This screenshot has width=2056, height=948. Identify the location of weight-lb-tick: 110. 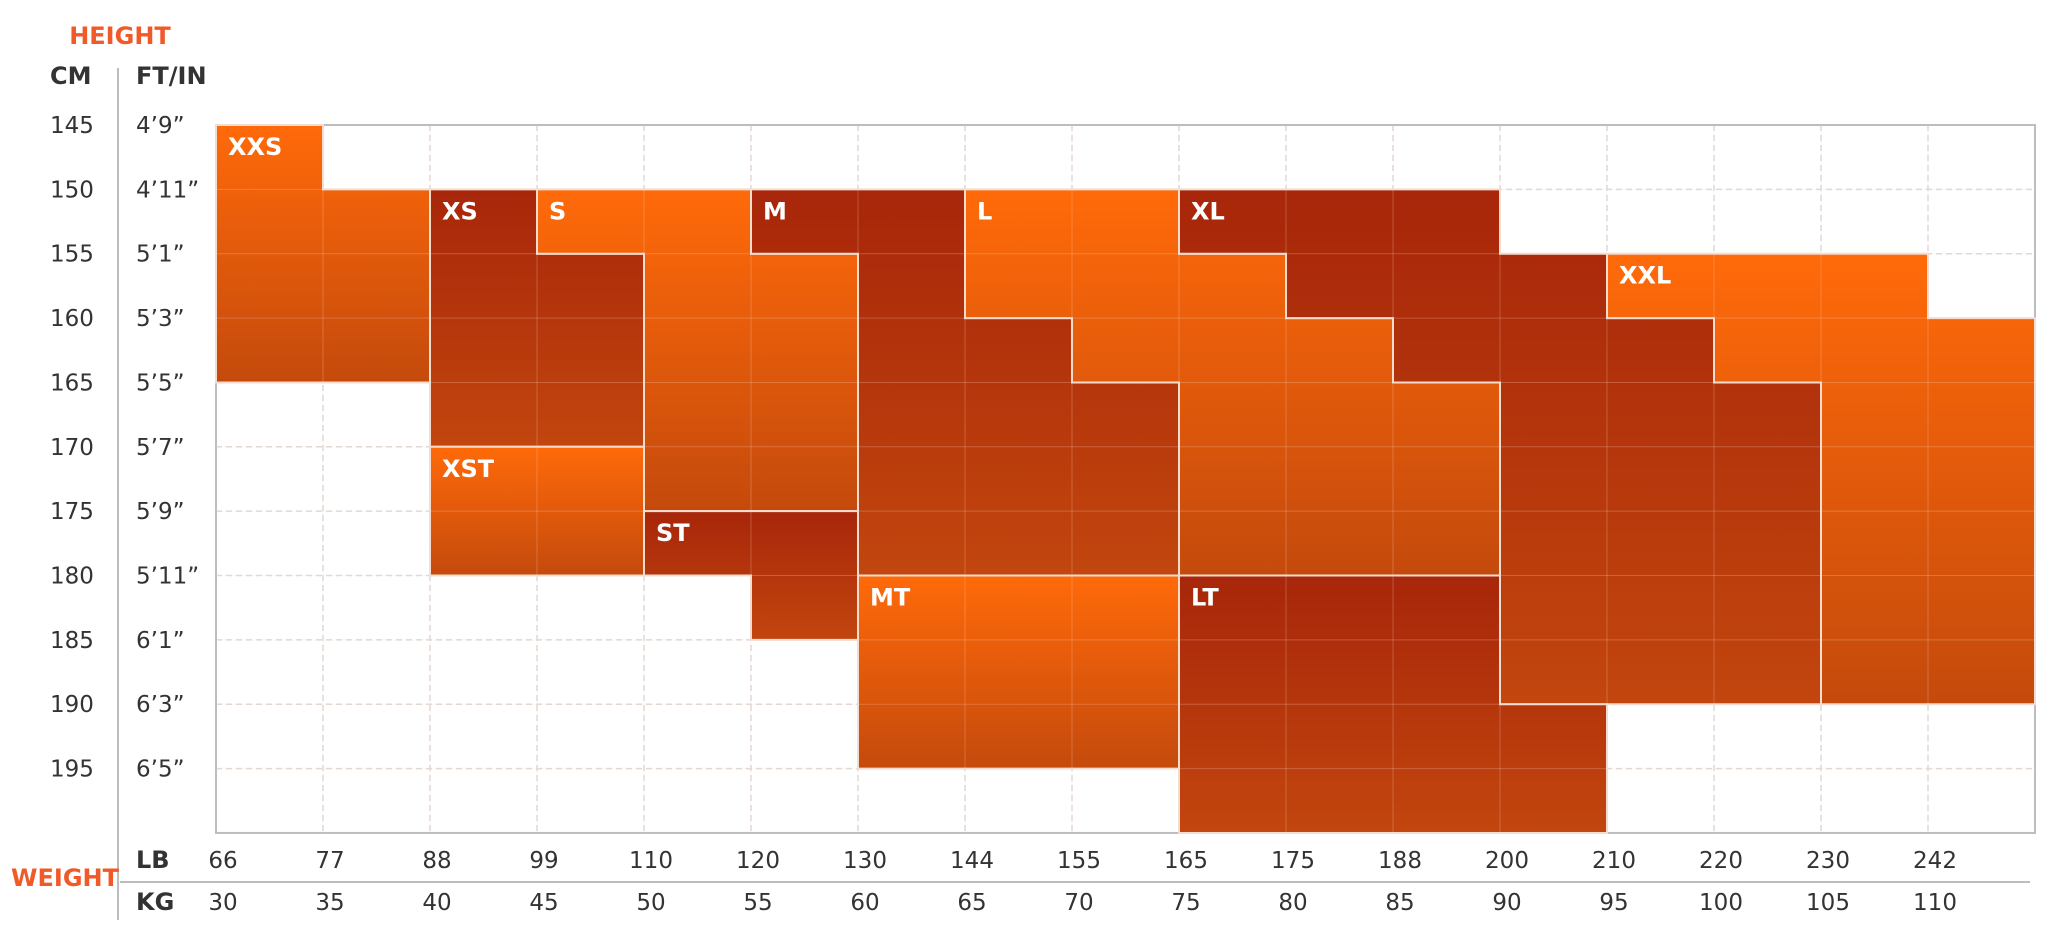
(651, 861).